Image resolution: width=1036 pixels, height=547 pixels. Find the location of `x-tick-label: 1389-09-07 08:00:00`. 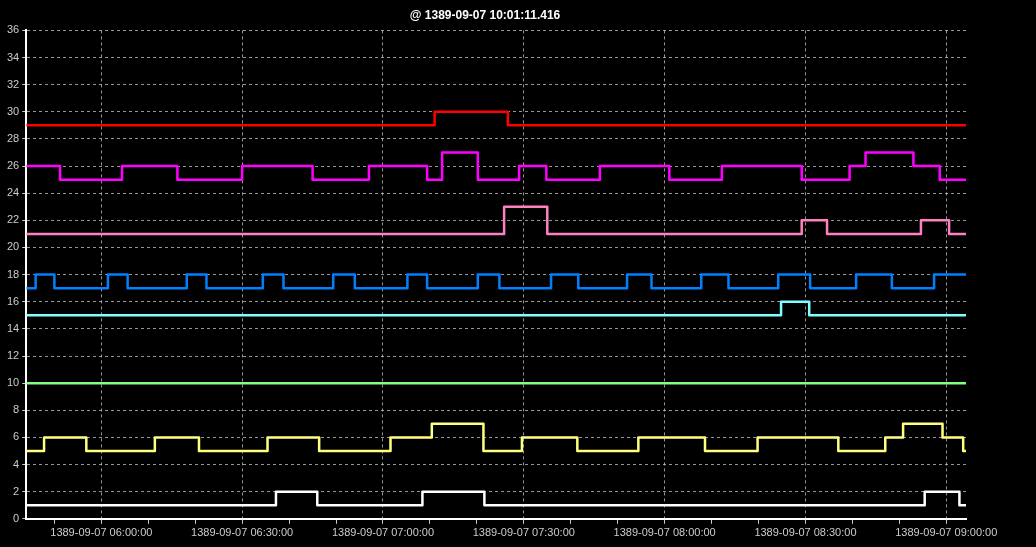

x-tick-label: 1389-09-07 08:00:00 is located at coordinates (664, 532).